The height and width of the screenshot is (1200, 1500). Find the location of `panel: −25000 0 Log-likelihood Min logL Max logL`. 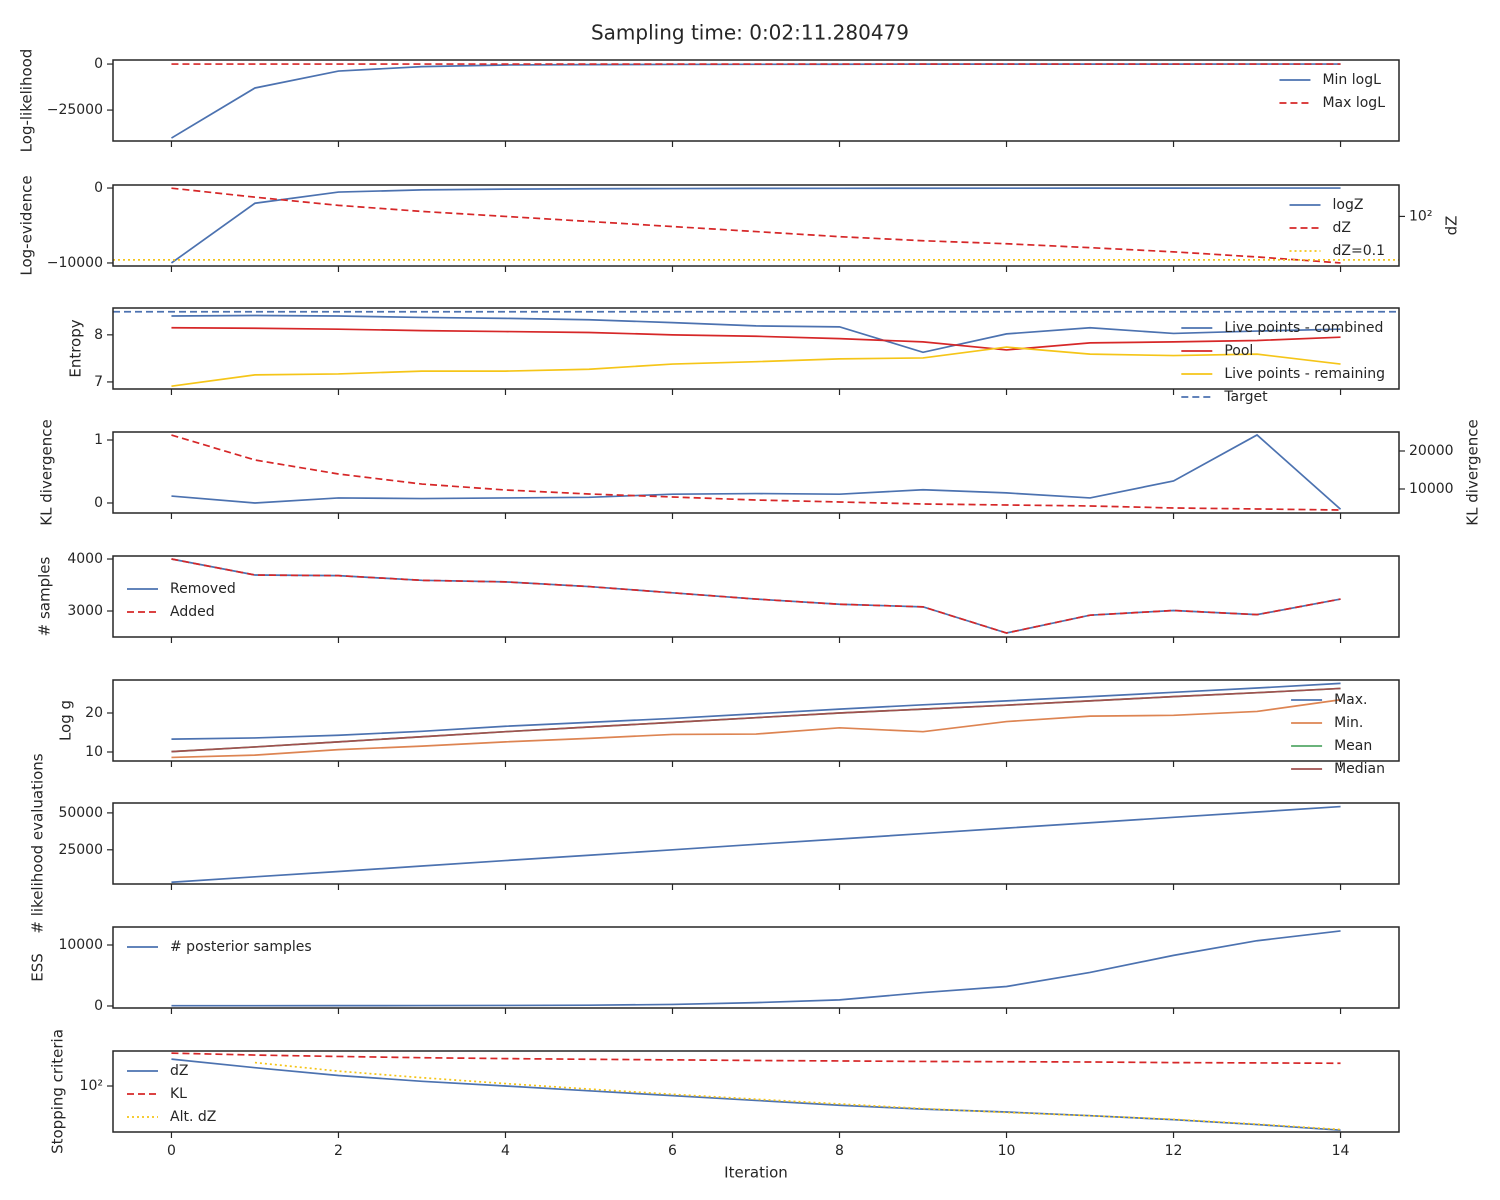

panel: −25000 0 Log-likelihood Min logL Max logL is located at coordinates (709, 101).